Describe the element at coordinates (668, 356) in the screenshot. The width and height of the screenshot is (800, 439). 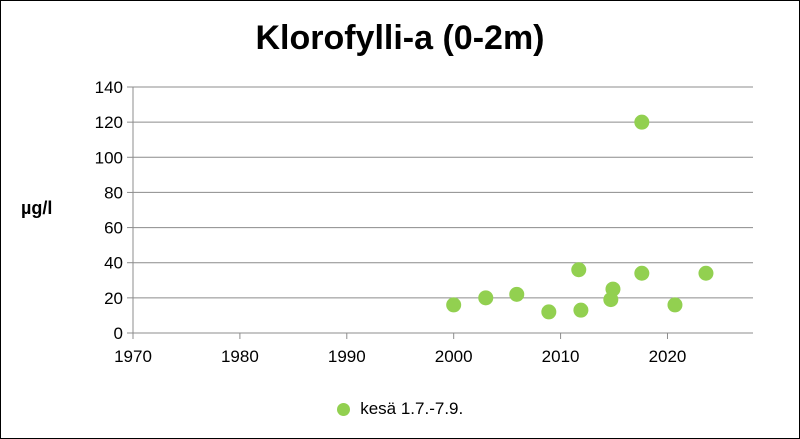
I see `x-tick-label: 2020` at that location.